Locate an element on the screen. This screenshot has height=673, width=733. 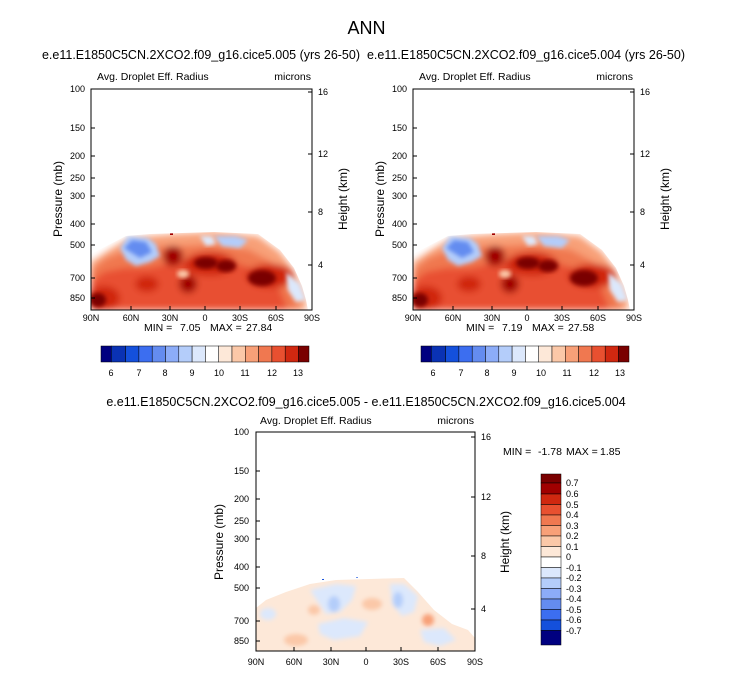
panel-2-colorbar-label: 13 is located at coordinates (620, 373).